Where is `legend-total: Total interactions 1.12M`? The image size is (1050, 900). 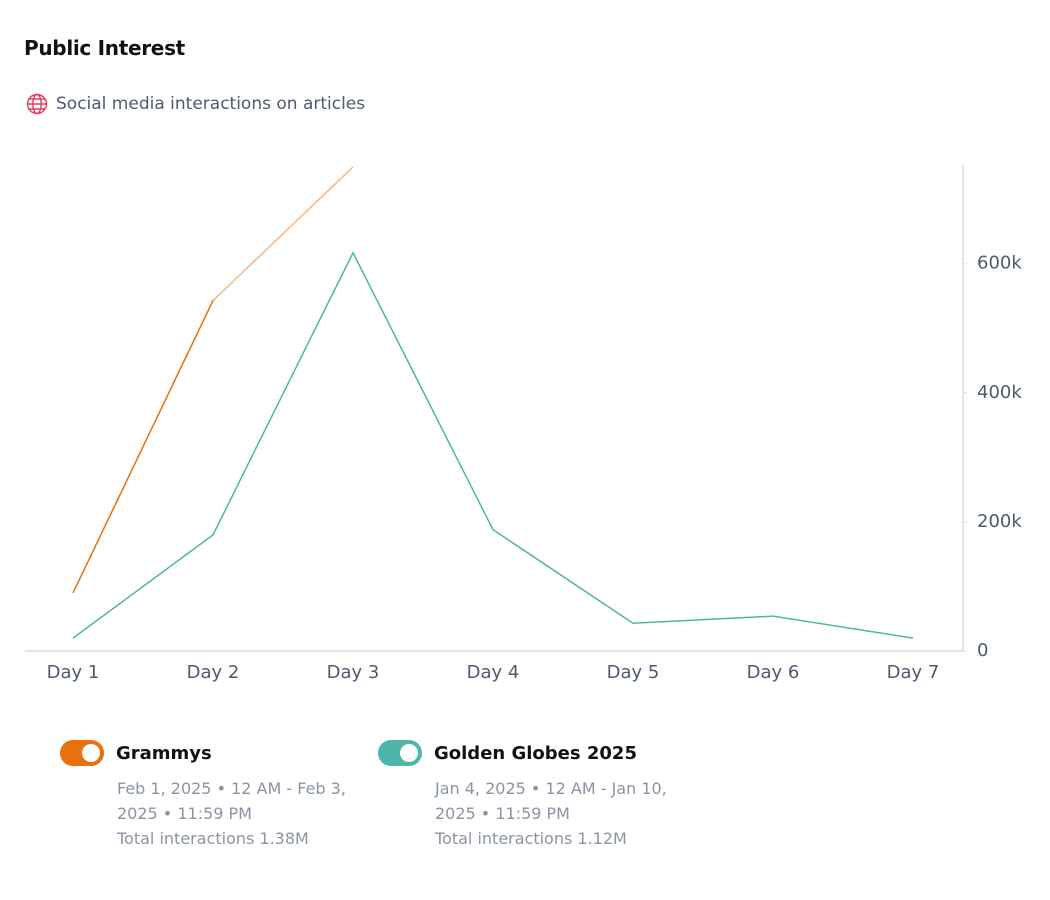 legend-total: Total interactions 1.12M is located at coordinates (531, 838).